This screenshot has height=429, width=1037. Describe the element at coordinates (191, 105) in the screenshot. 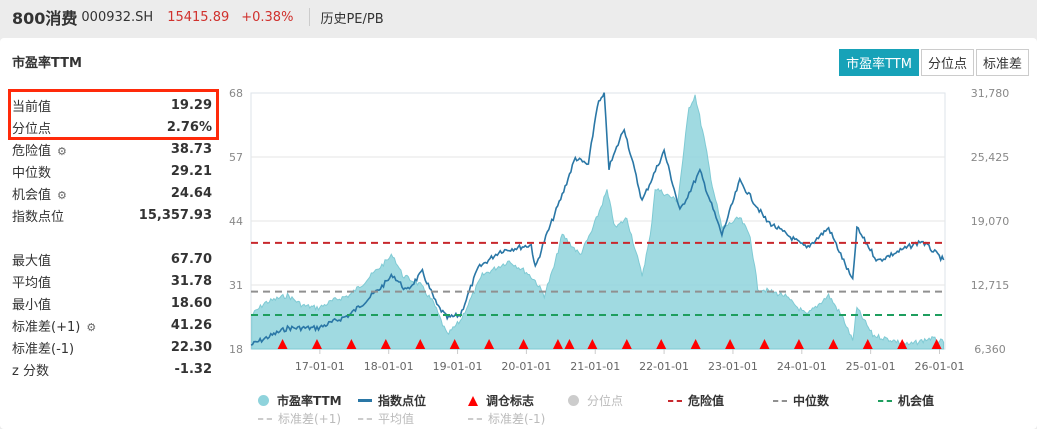

I see `stat-value: 19.29` at that location.